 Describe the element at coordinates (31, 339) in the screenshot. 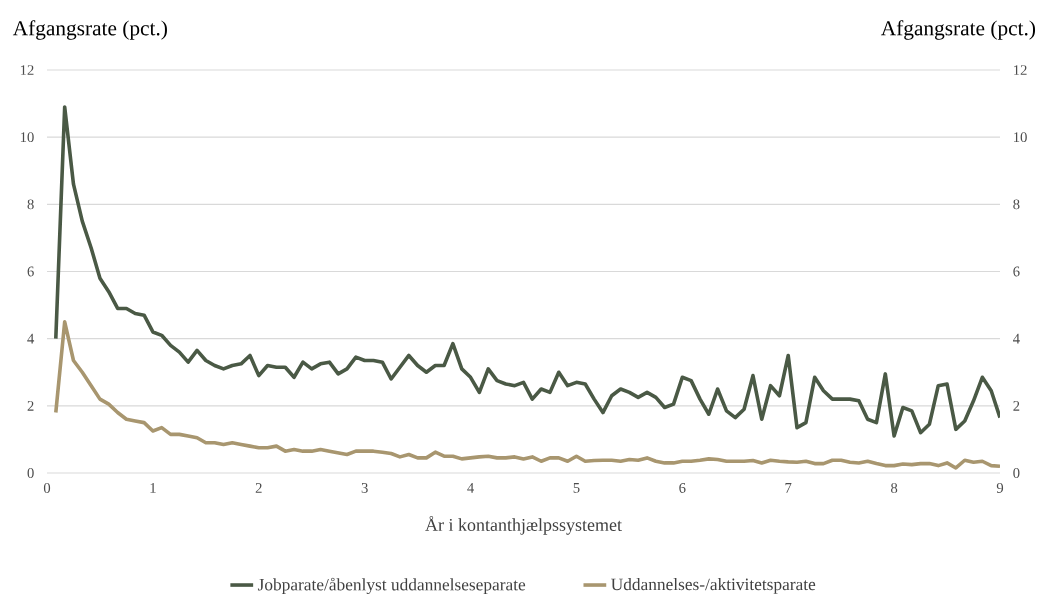

I see `y-tick-label: 4` at that location.